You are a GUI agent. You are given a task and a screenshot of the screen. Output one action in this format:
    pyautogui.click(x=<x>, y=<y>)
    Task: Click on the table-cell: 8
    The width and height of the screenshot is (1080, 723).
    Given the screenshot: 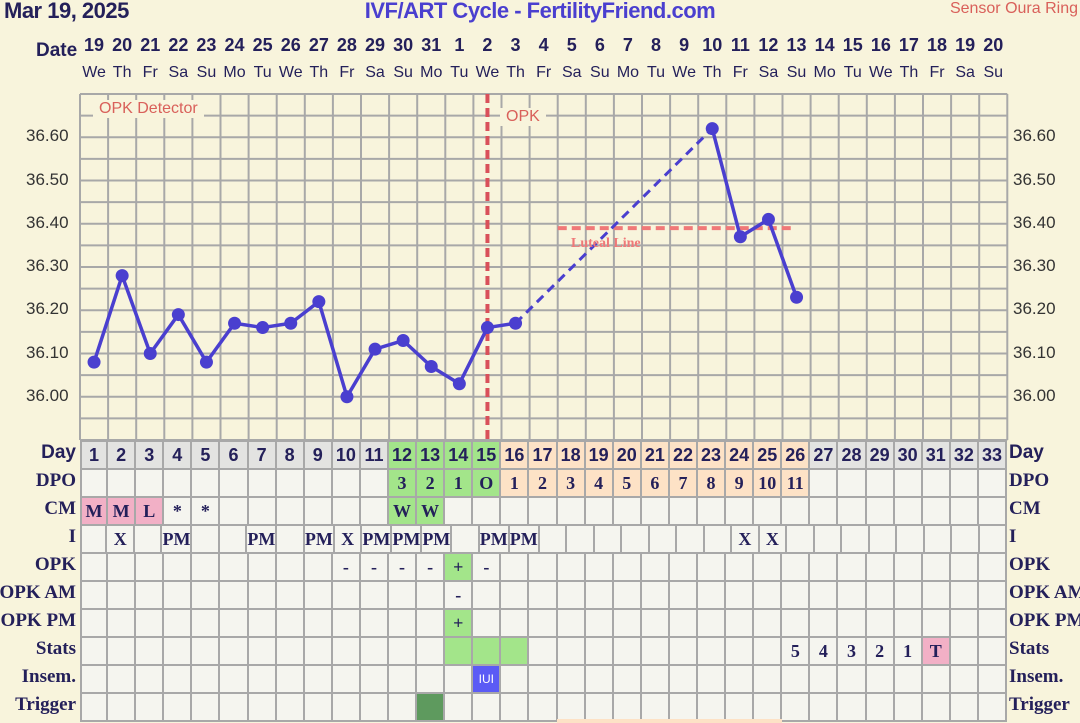 What is the action you would take?
    pyautogui.click(x=290, y=456)
    